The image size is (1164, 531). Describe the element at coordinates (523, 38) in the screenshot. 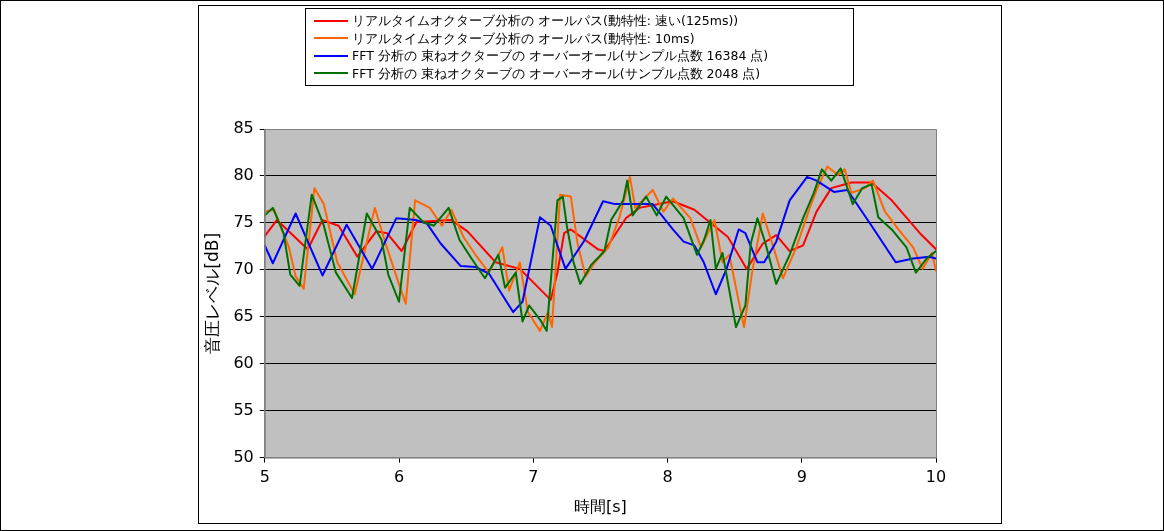

I see `legend-label: リアルタイムオクターブ分析の オールパス(動特性: 10ms)` at that location.